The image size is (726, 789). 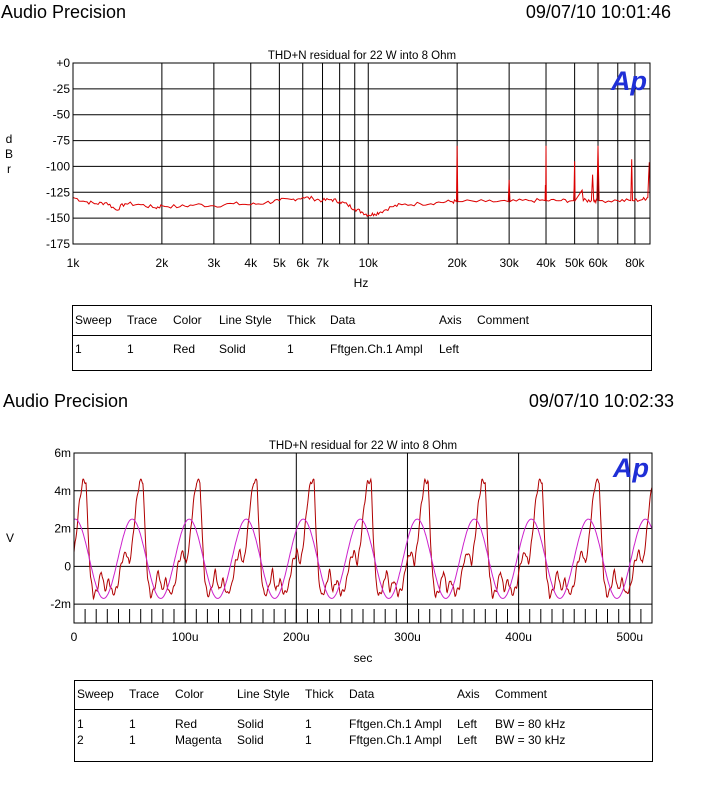 I want to click on chart1-x-tick-label: 60k, so click(x=598, y=263).